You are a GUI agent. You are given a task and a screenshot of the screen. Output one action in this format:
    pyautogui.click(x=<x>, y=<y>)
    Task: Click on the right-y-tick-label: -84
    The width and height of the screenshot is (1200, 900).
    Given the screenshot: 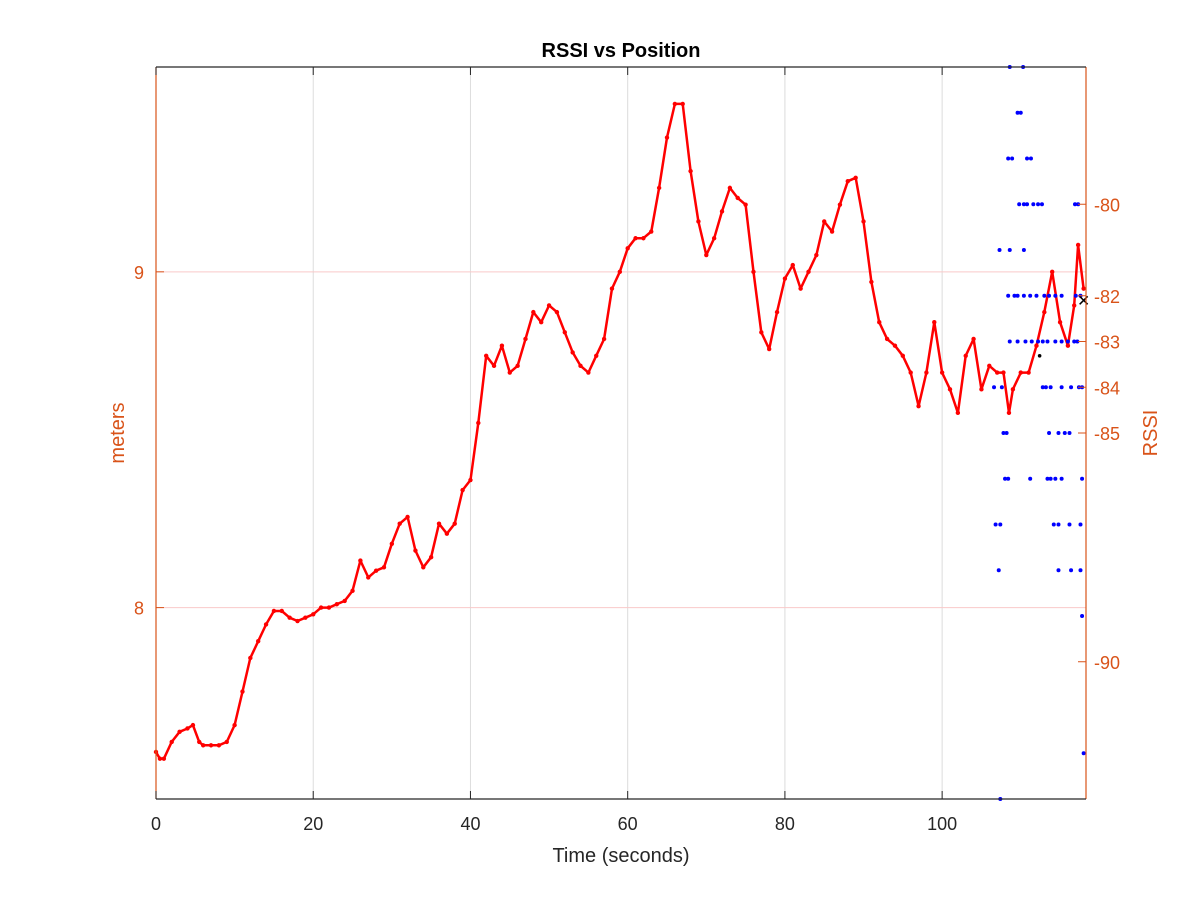 What is the action you would take?
    pyautogui.click(x=1107, y=388)
    